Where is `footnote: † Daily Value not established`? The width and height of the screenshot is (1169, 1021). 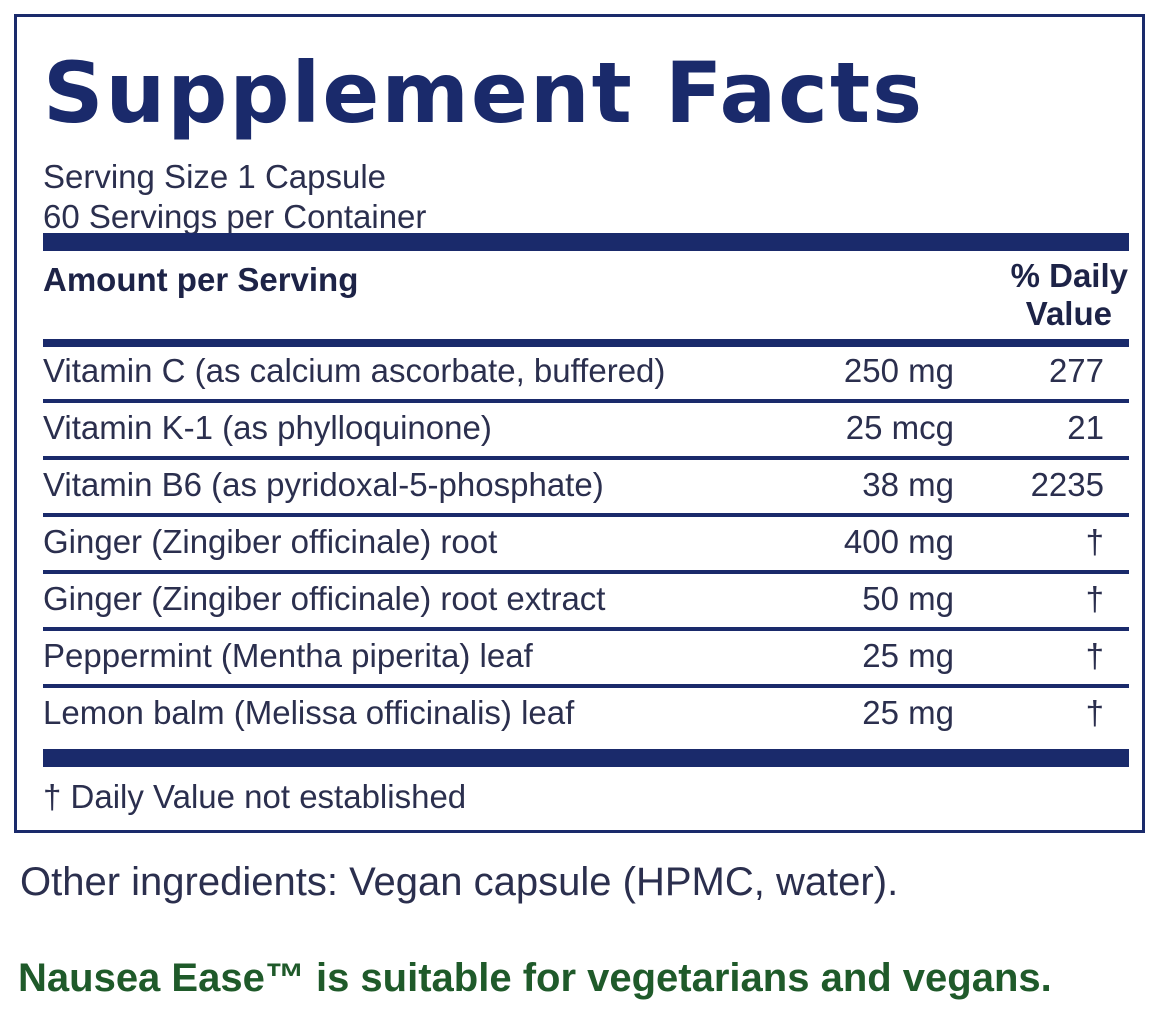
footnote: † Daily Value not established is located at coordinates (255, 796).